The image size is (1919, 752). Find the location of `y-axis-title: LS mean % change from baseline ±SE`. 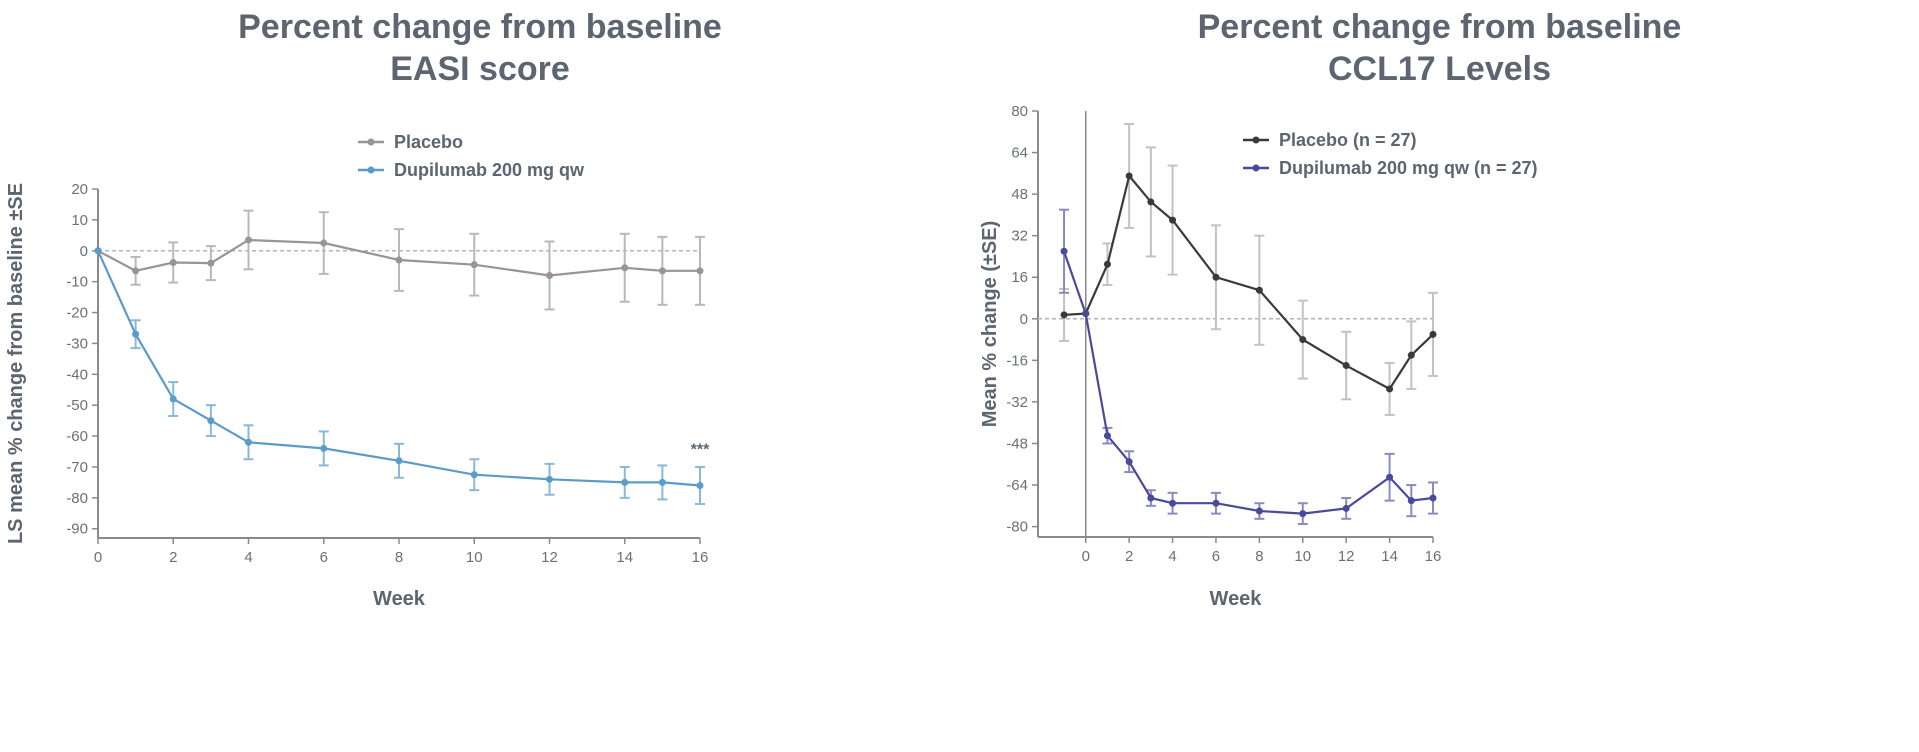

y-axis-title: LS mean % change from baseline ±SE is located at coordinates (16, 363).